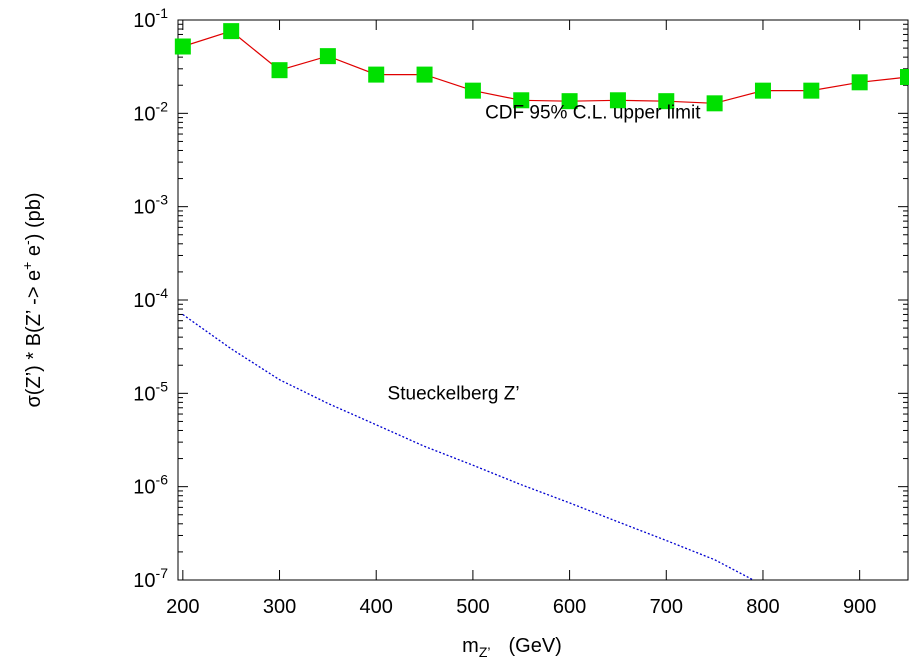 This screenshot has height=662, width=909. What do you see at coordinates (150, 485) in the screenshot?
I see `y-tick-label: 10⁻⁶` at bounding box center [150, 485].